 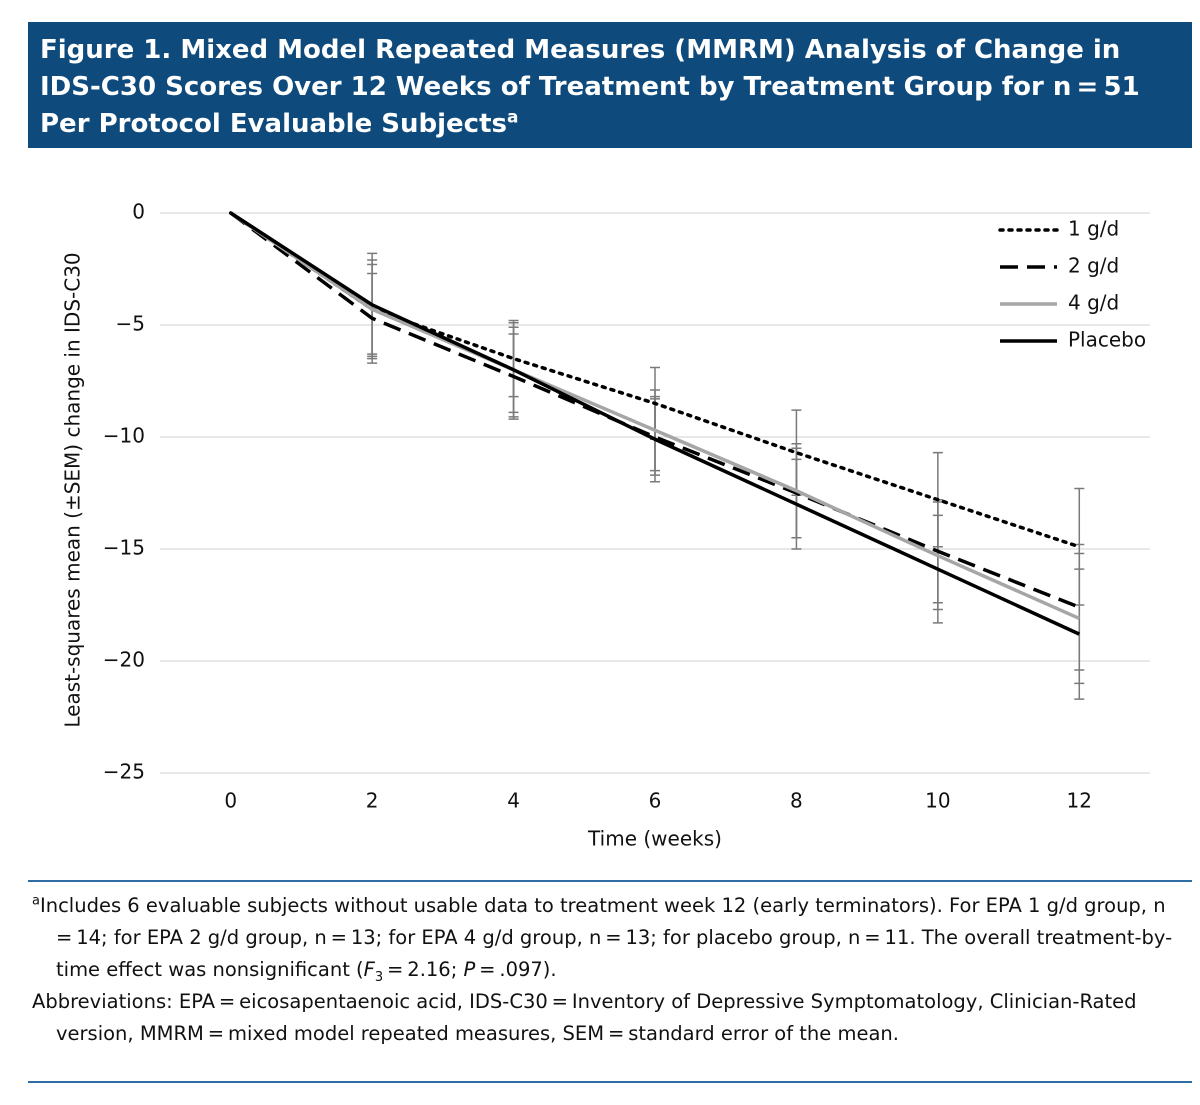 What do you see at coordinates (230, 801) in the screenshot?
I see `x-tick-label: 0` at bounding box center [230, 801].